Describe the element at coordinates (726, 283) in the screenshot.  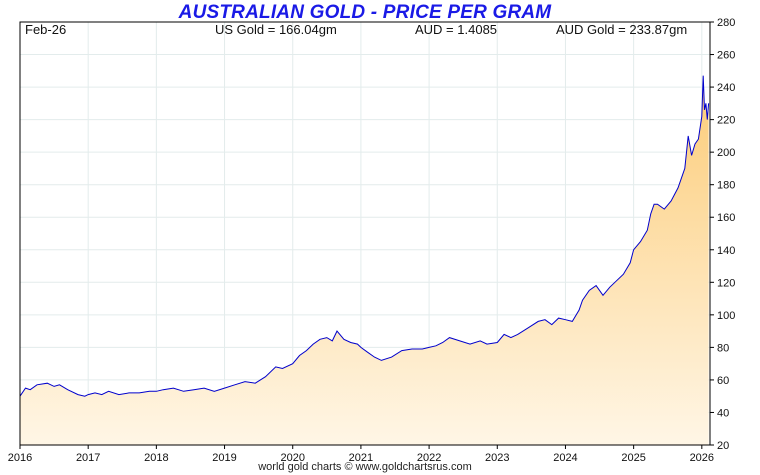
I see `y-tick-label: 120` at that location.